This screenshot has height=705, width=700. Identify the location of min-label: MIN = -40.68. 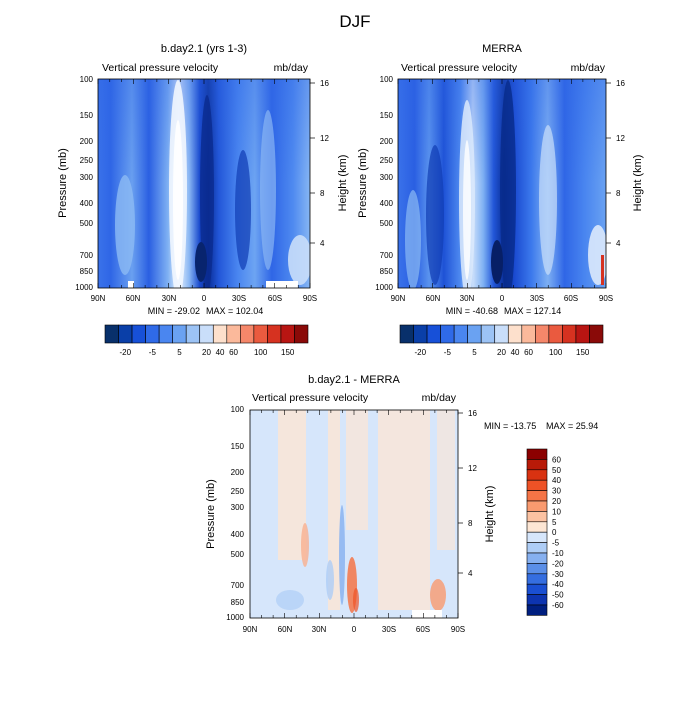
(472, 311).